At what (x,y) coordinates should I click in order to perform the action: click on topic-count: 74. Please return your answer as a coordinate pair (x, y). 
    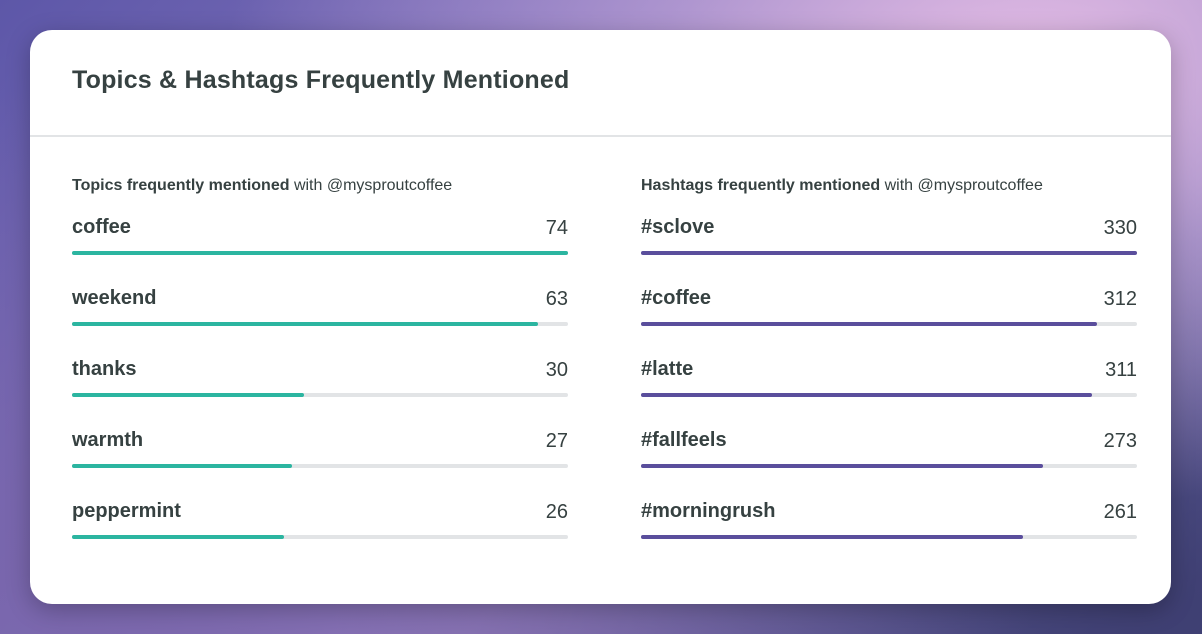
    Looking at the image, I should click on (556, 228).